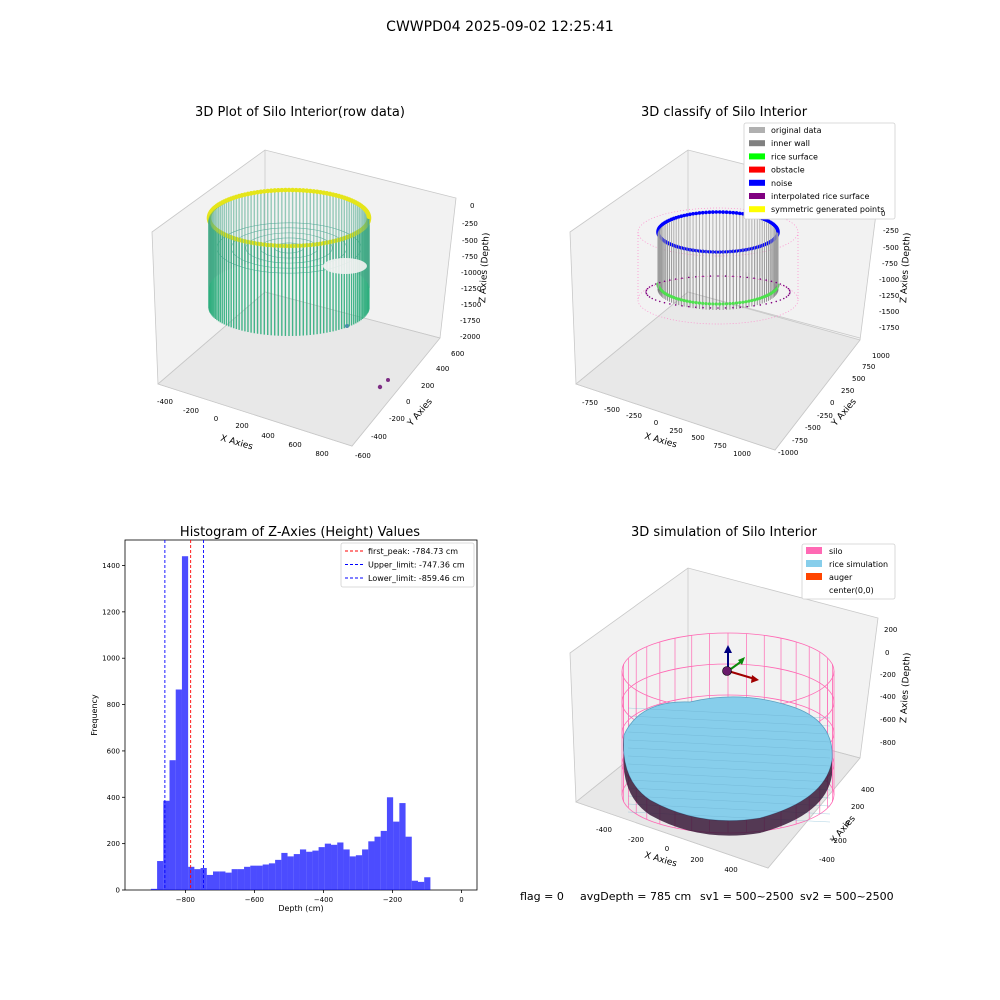 The height and width of the screenshot is (1000, 1000). Describe the element at coordinates (888, 697) in the screenshot. I see `simulation-z-tick: -400` at that location.